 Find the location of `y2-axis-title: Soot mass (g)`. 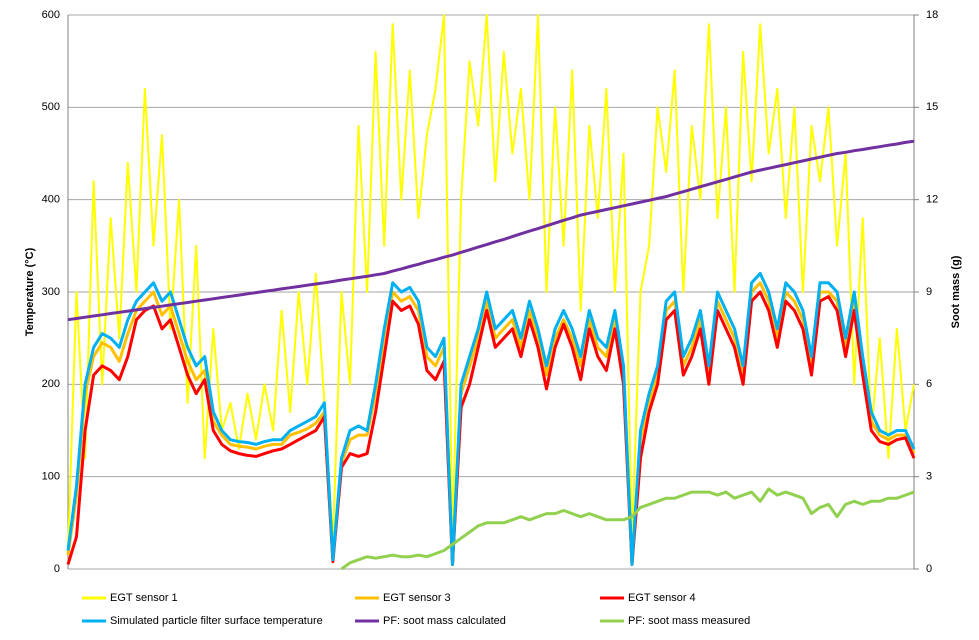

y2-axis-title: Soot mass (g) is located at coordinates (956, 291).